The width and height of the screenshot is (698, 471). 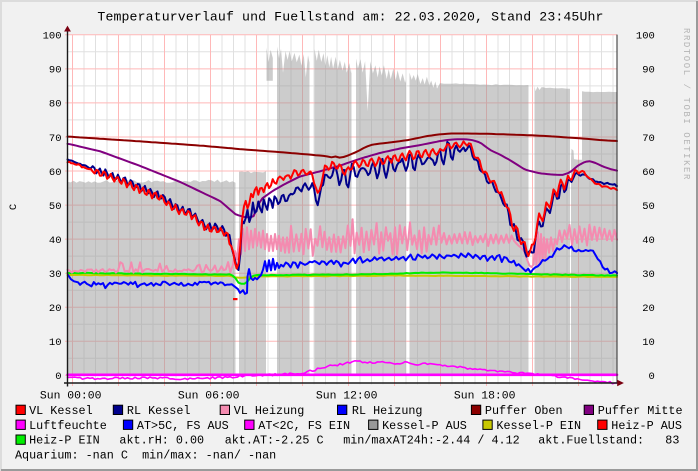 I want to click on svg-text: Kessel-P AUS, so click(x=424, y=426).